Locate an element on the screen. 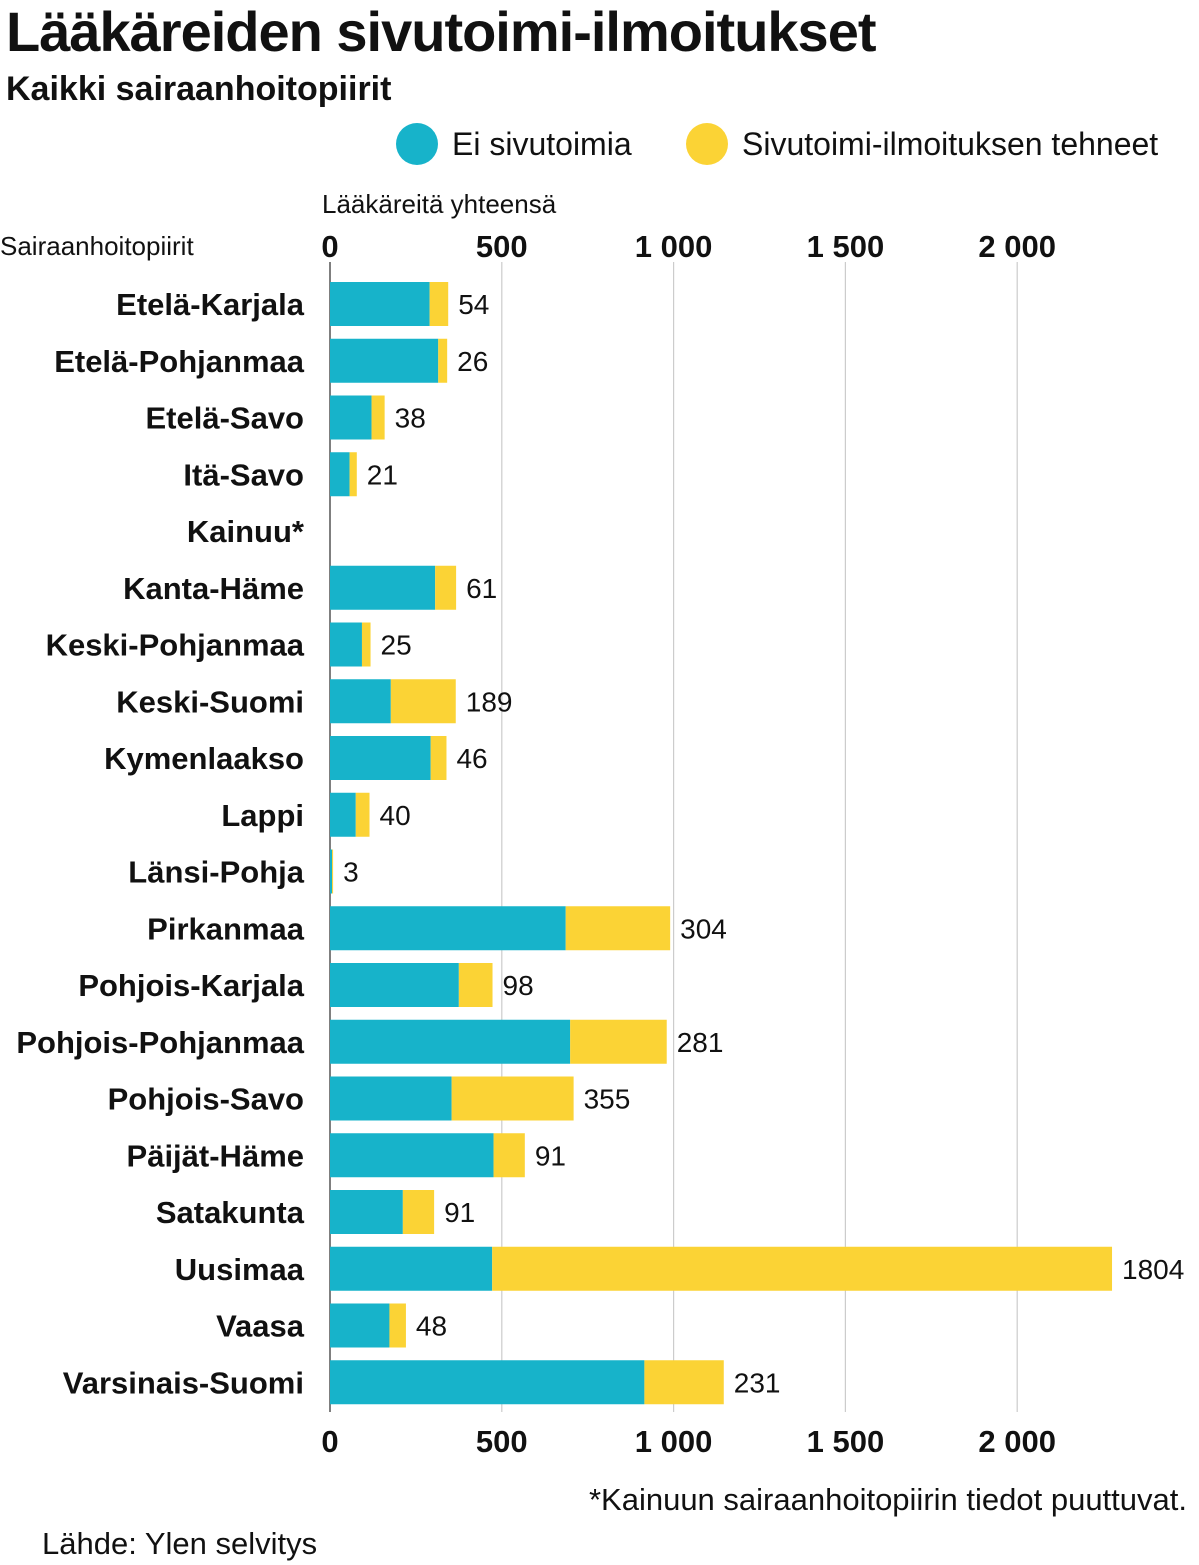 This screenshot has height=1565, width=1199. data-label: 48 is located at coordinates (431, 1326).